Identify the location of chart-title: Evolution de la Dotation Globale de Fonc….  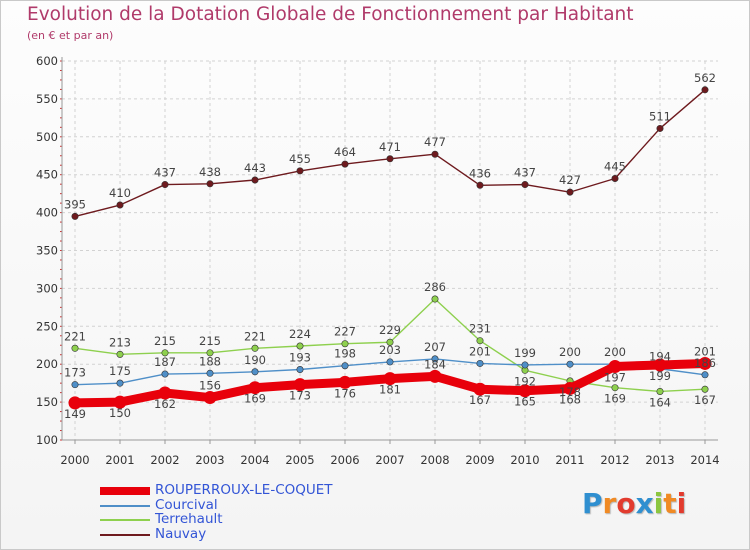
(330, 14).